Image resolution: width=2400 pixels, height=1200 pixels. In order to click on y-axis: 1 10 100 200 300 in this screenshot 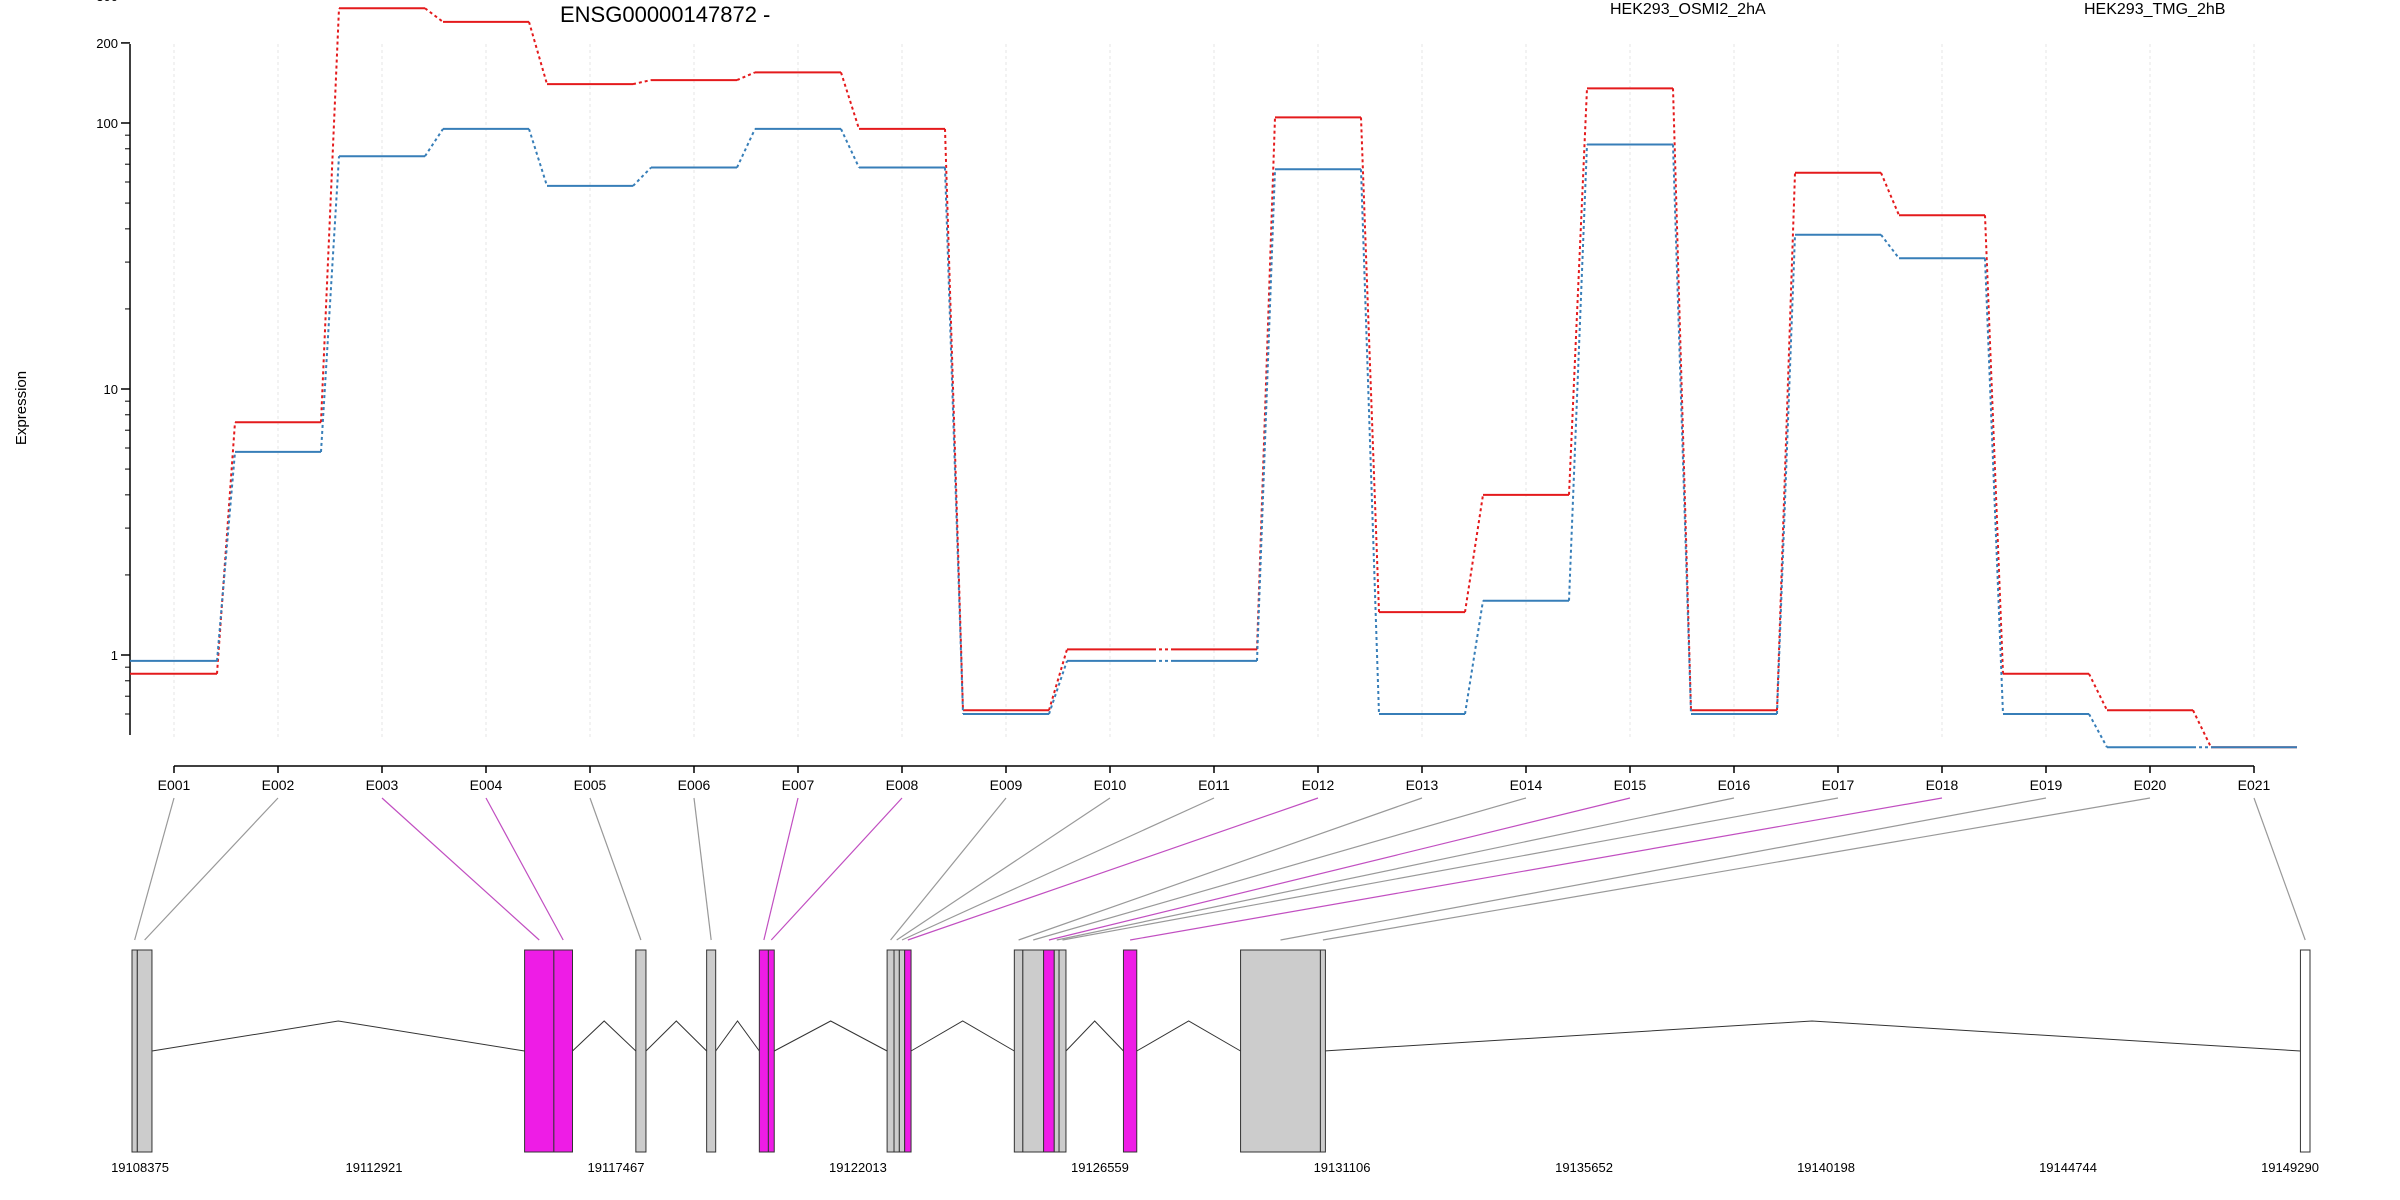, I will do `click(113, 367)`.